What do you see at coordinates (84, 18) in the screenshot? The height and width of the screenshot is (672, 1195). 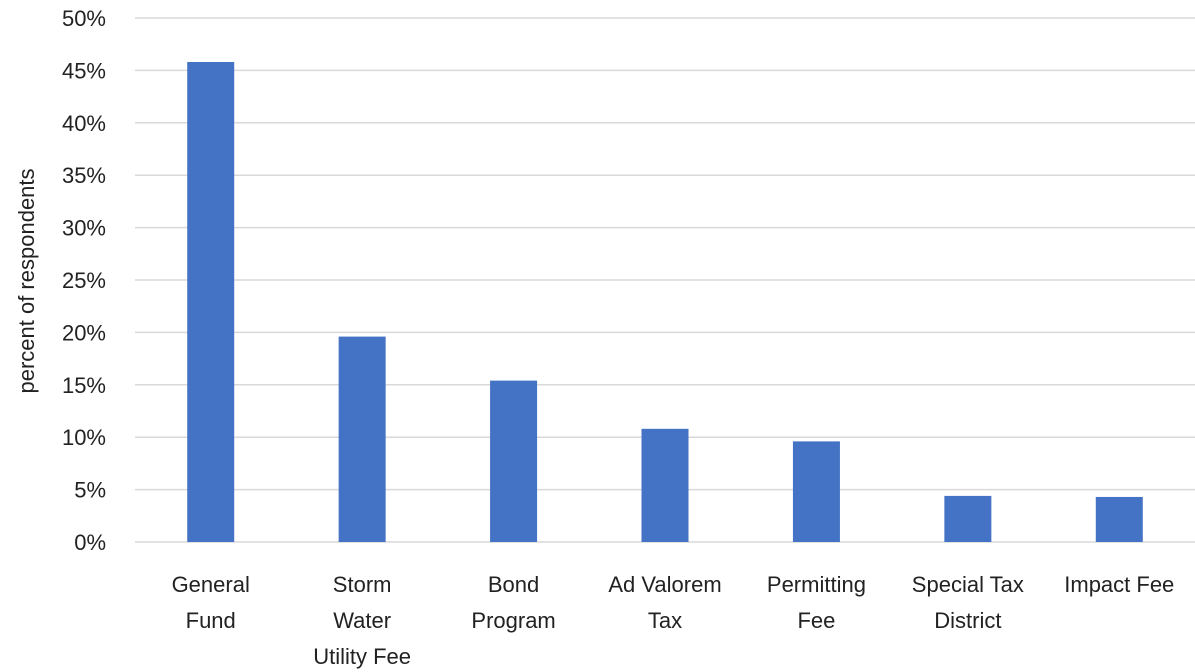 I see `y-tick-label: 50%` at bounding box center [84, 18].